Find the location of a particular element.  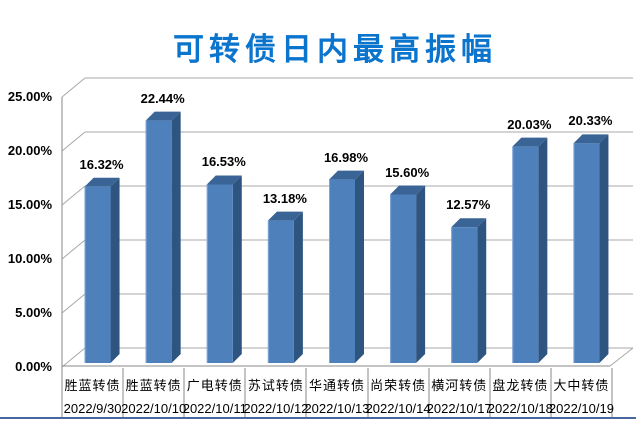

category-name-cell: 华通转债 is located at coordinates (336, 385).